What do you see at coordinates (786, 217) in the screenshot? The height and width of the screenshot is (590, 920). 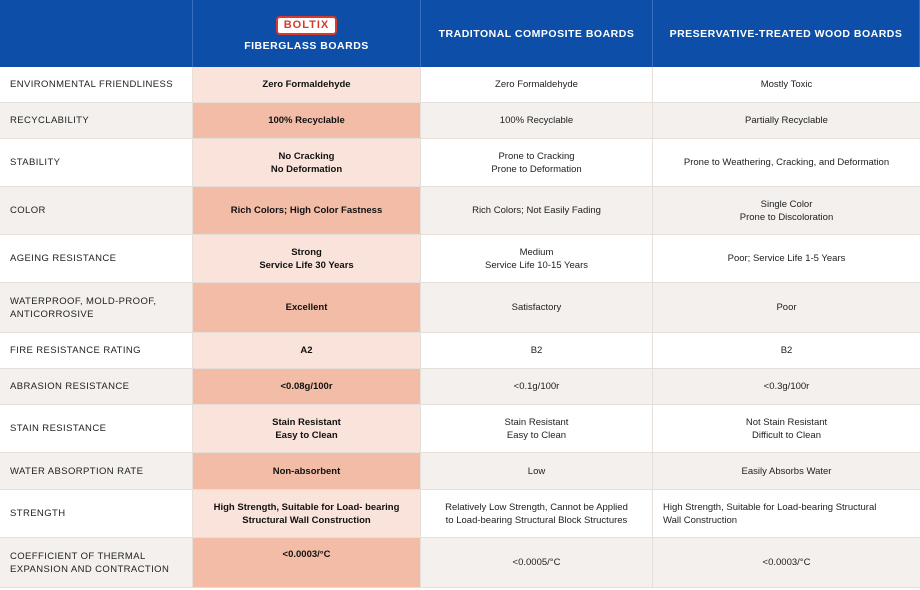 I see `cell-text: Prone to Discoloration` at bounding box center [786, 217].